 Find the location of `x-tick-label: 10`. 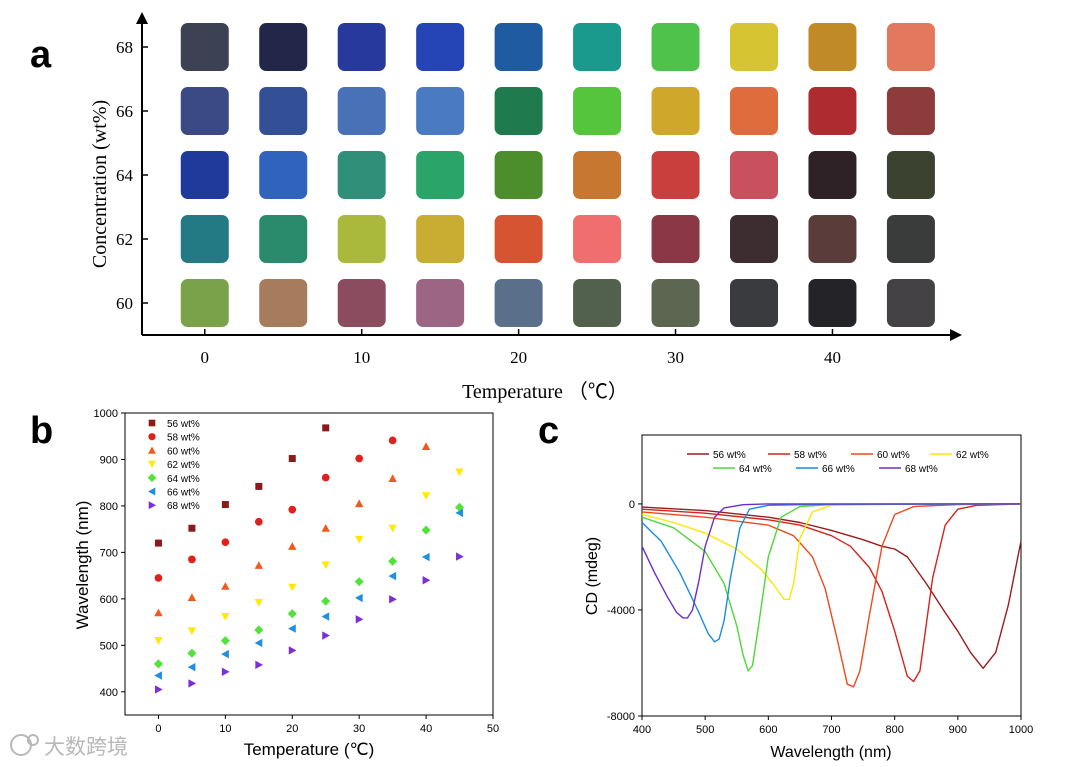

x-tick-label: 10 is located at coordinates (225, 729).